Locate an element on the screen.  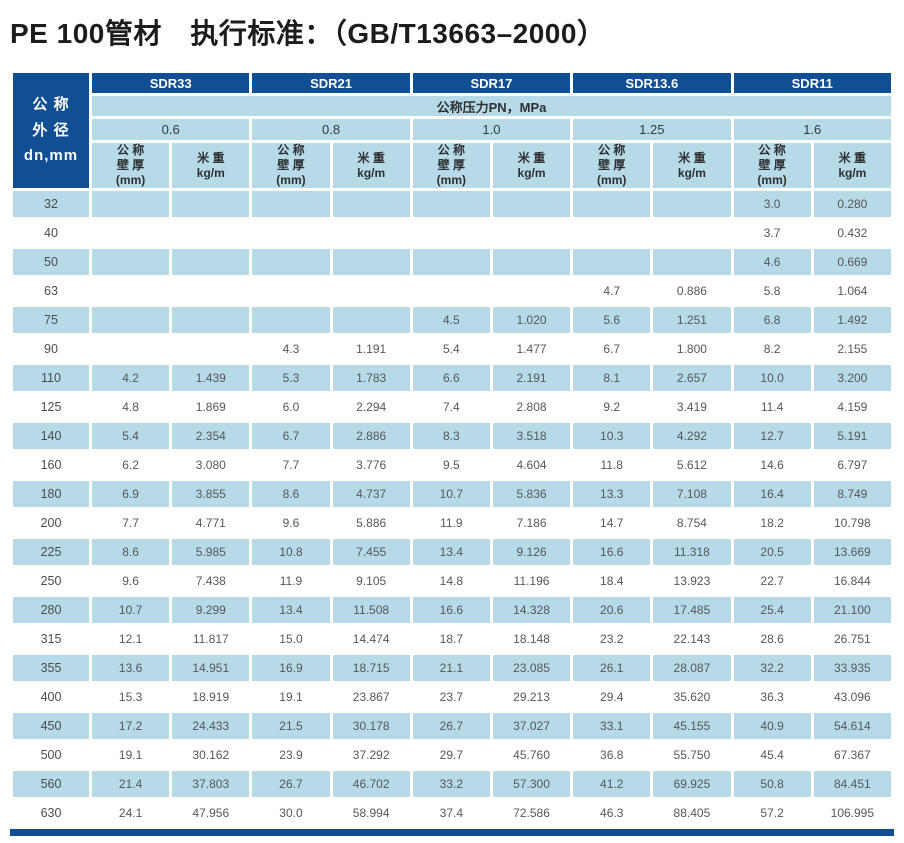
wall-thickness-cell: 14.6 is located at coordinates (772, 465).